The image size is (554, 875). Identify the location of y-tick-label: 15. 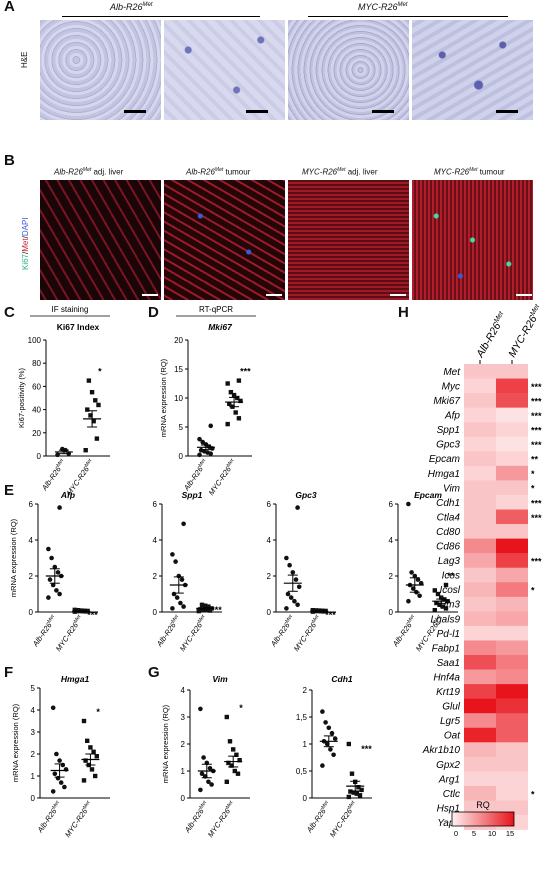
(178, 369).